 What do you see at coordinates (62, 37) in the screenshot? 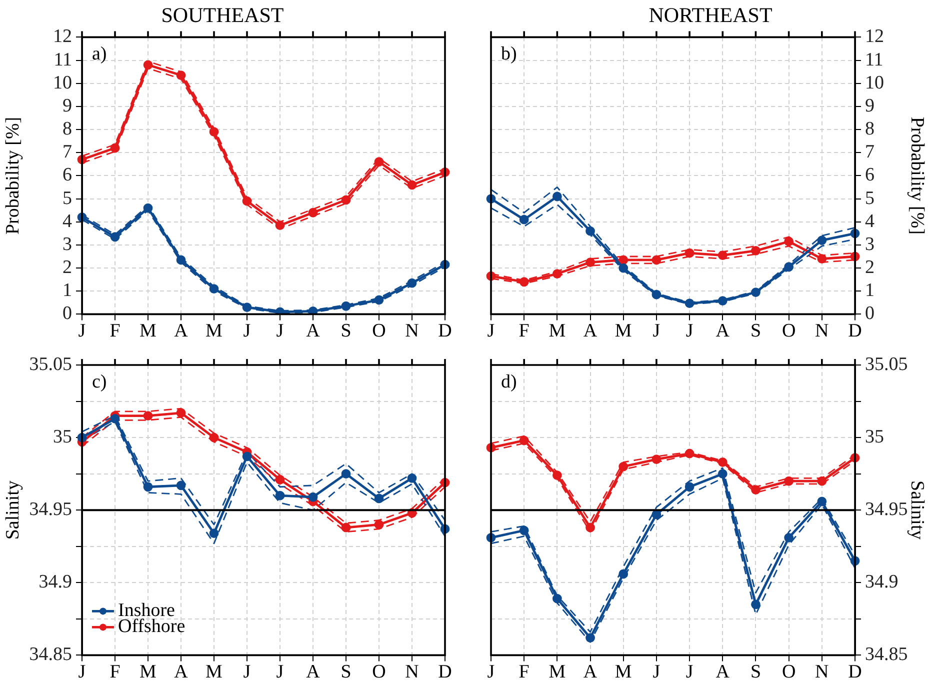
I see `y-tick-label: 12` at bounding box center [62, 37].